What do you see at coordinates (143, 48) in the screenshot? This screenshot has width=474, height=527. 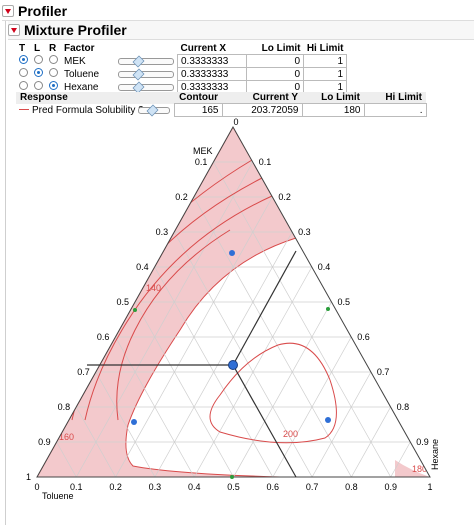 I see `col-slider` at bounding box center [143, 48].